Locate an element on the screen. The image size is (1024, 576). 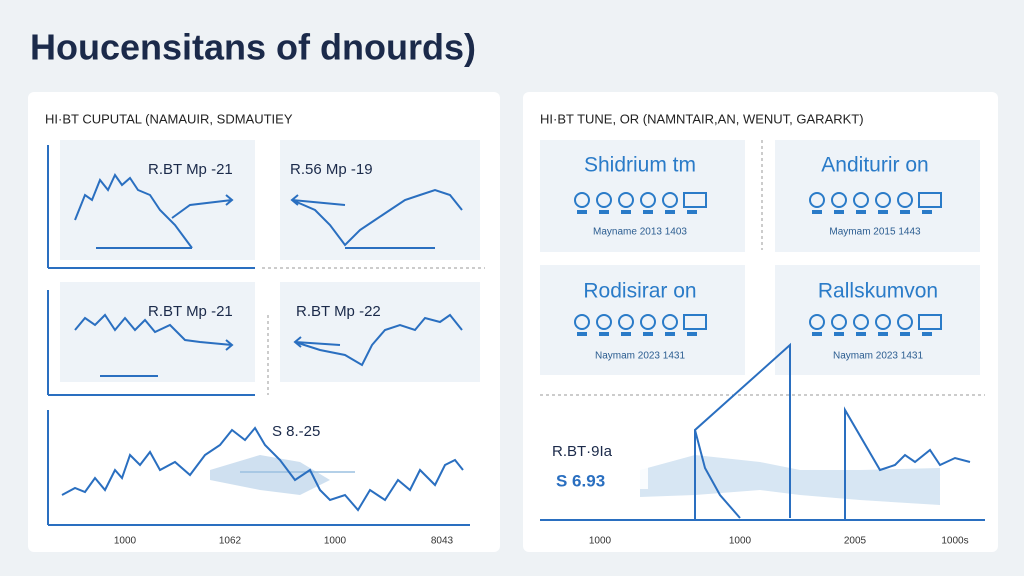
card-label: R.56 Mp -19 is located at coordinates (331, 169).